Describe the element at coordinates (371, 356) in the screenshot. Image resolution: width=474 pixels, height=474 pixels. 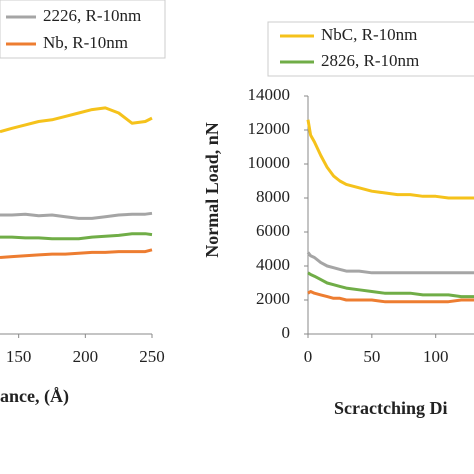
I see `x-tick-label: 50` at that location.